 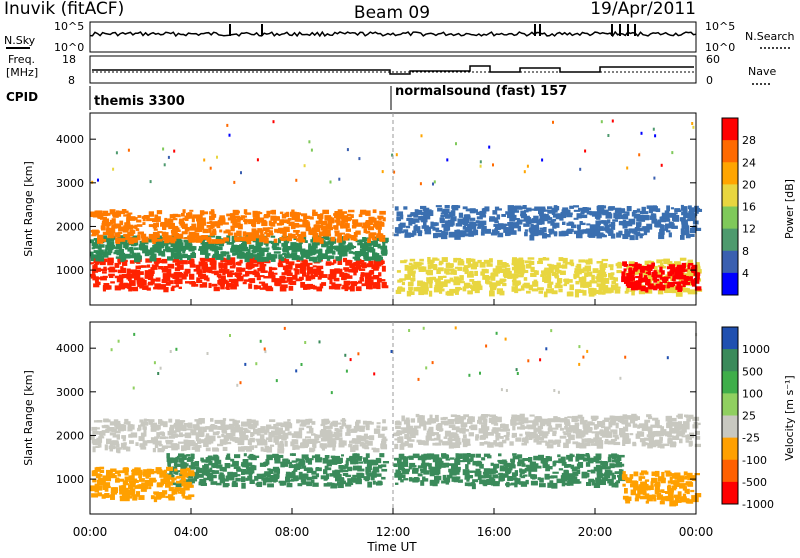 I want to click on nave-label: Nave, so click(x=762, y=71).